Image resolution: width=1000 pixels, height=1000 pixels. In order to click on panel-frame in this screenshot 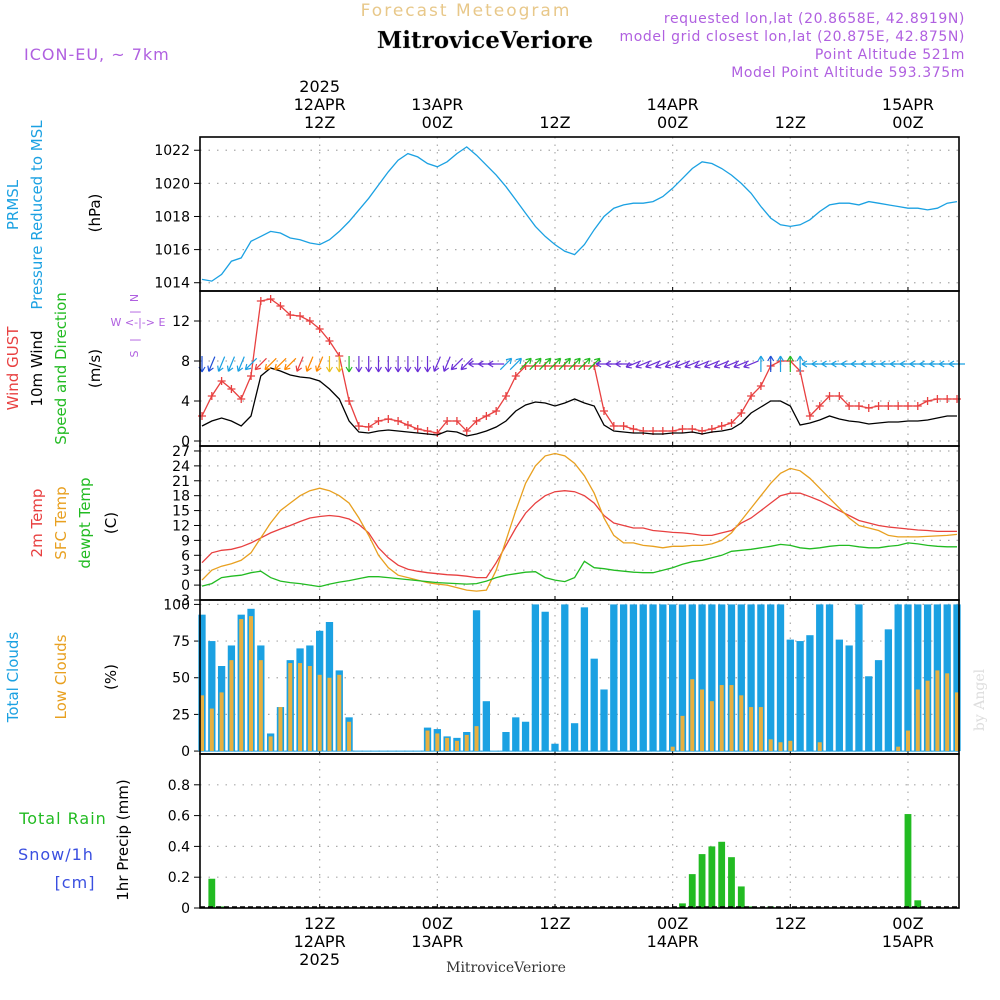, I will do `click(579, 677)`.